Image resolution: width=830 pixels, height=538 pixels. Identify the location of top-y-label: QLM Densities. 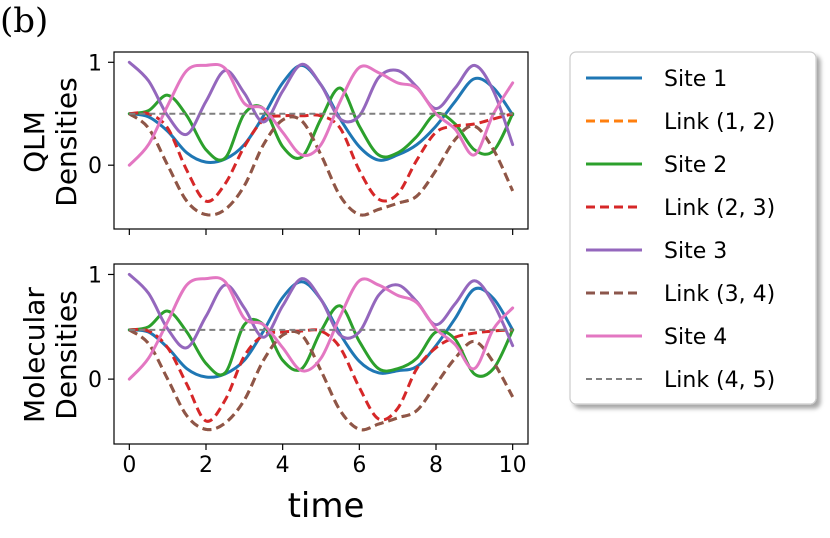
(50, 141).